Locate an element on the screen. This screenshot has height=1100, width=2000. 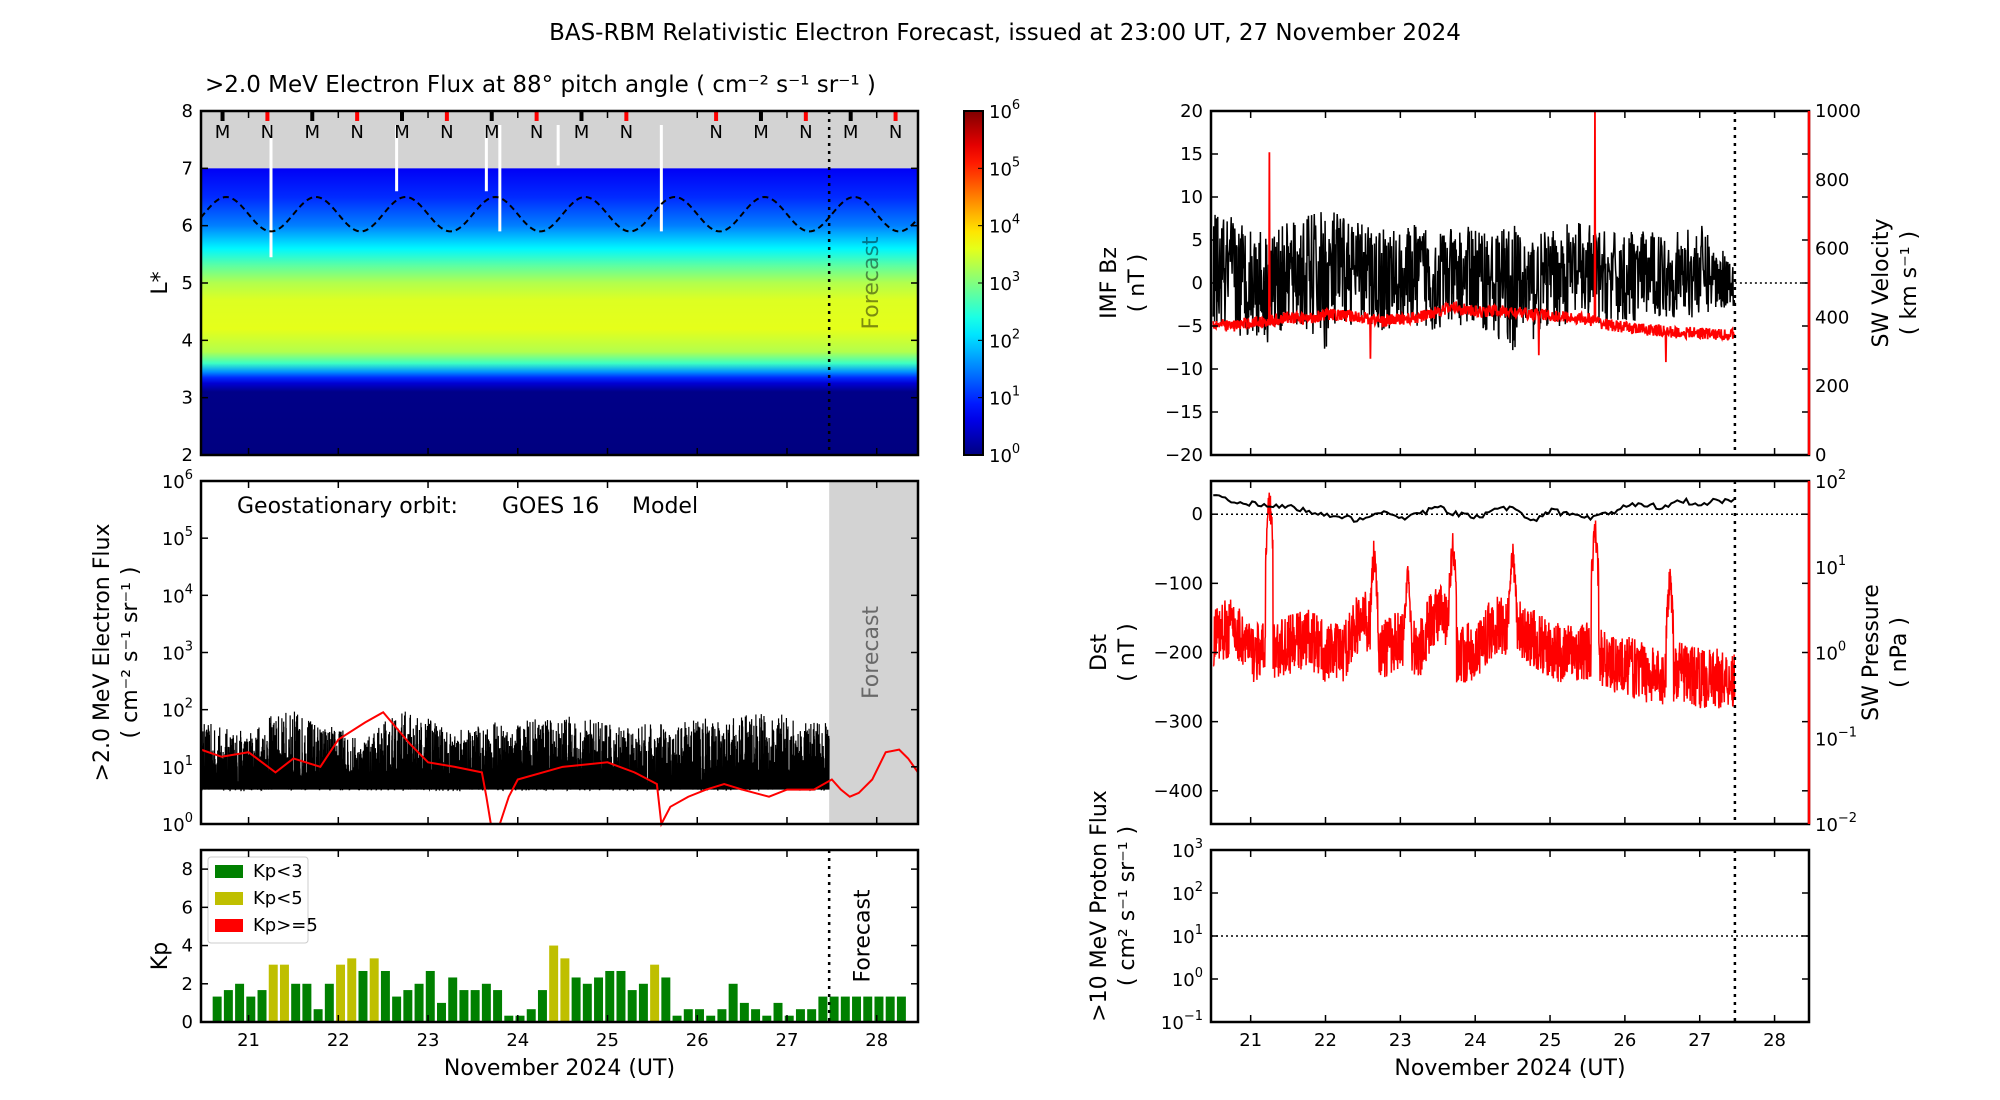
y-right-tick-label: 400 is located at coordinates (1832, 317).